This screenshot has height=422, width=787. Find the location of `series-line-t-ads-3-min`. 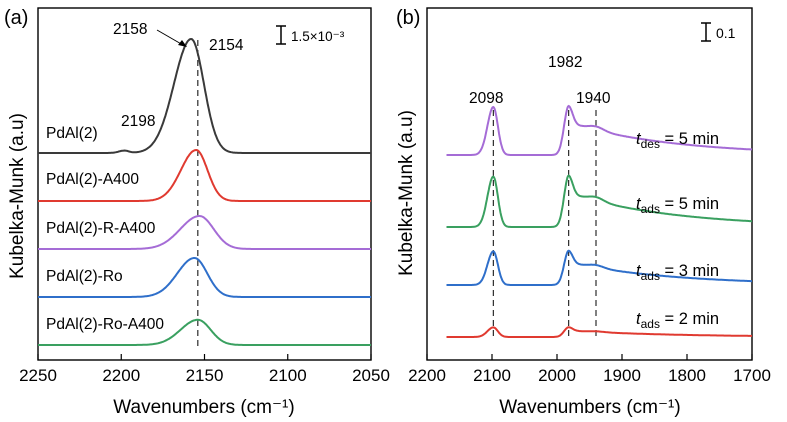

series-line-t-ads-3-min is located at coordinates (599, 267).